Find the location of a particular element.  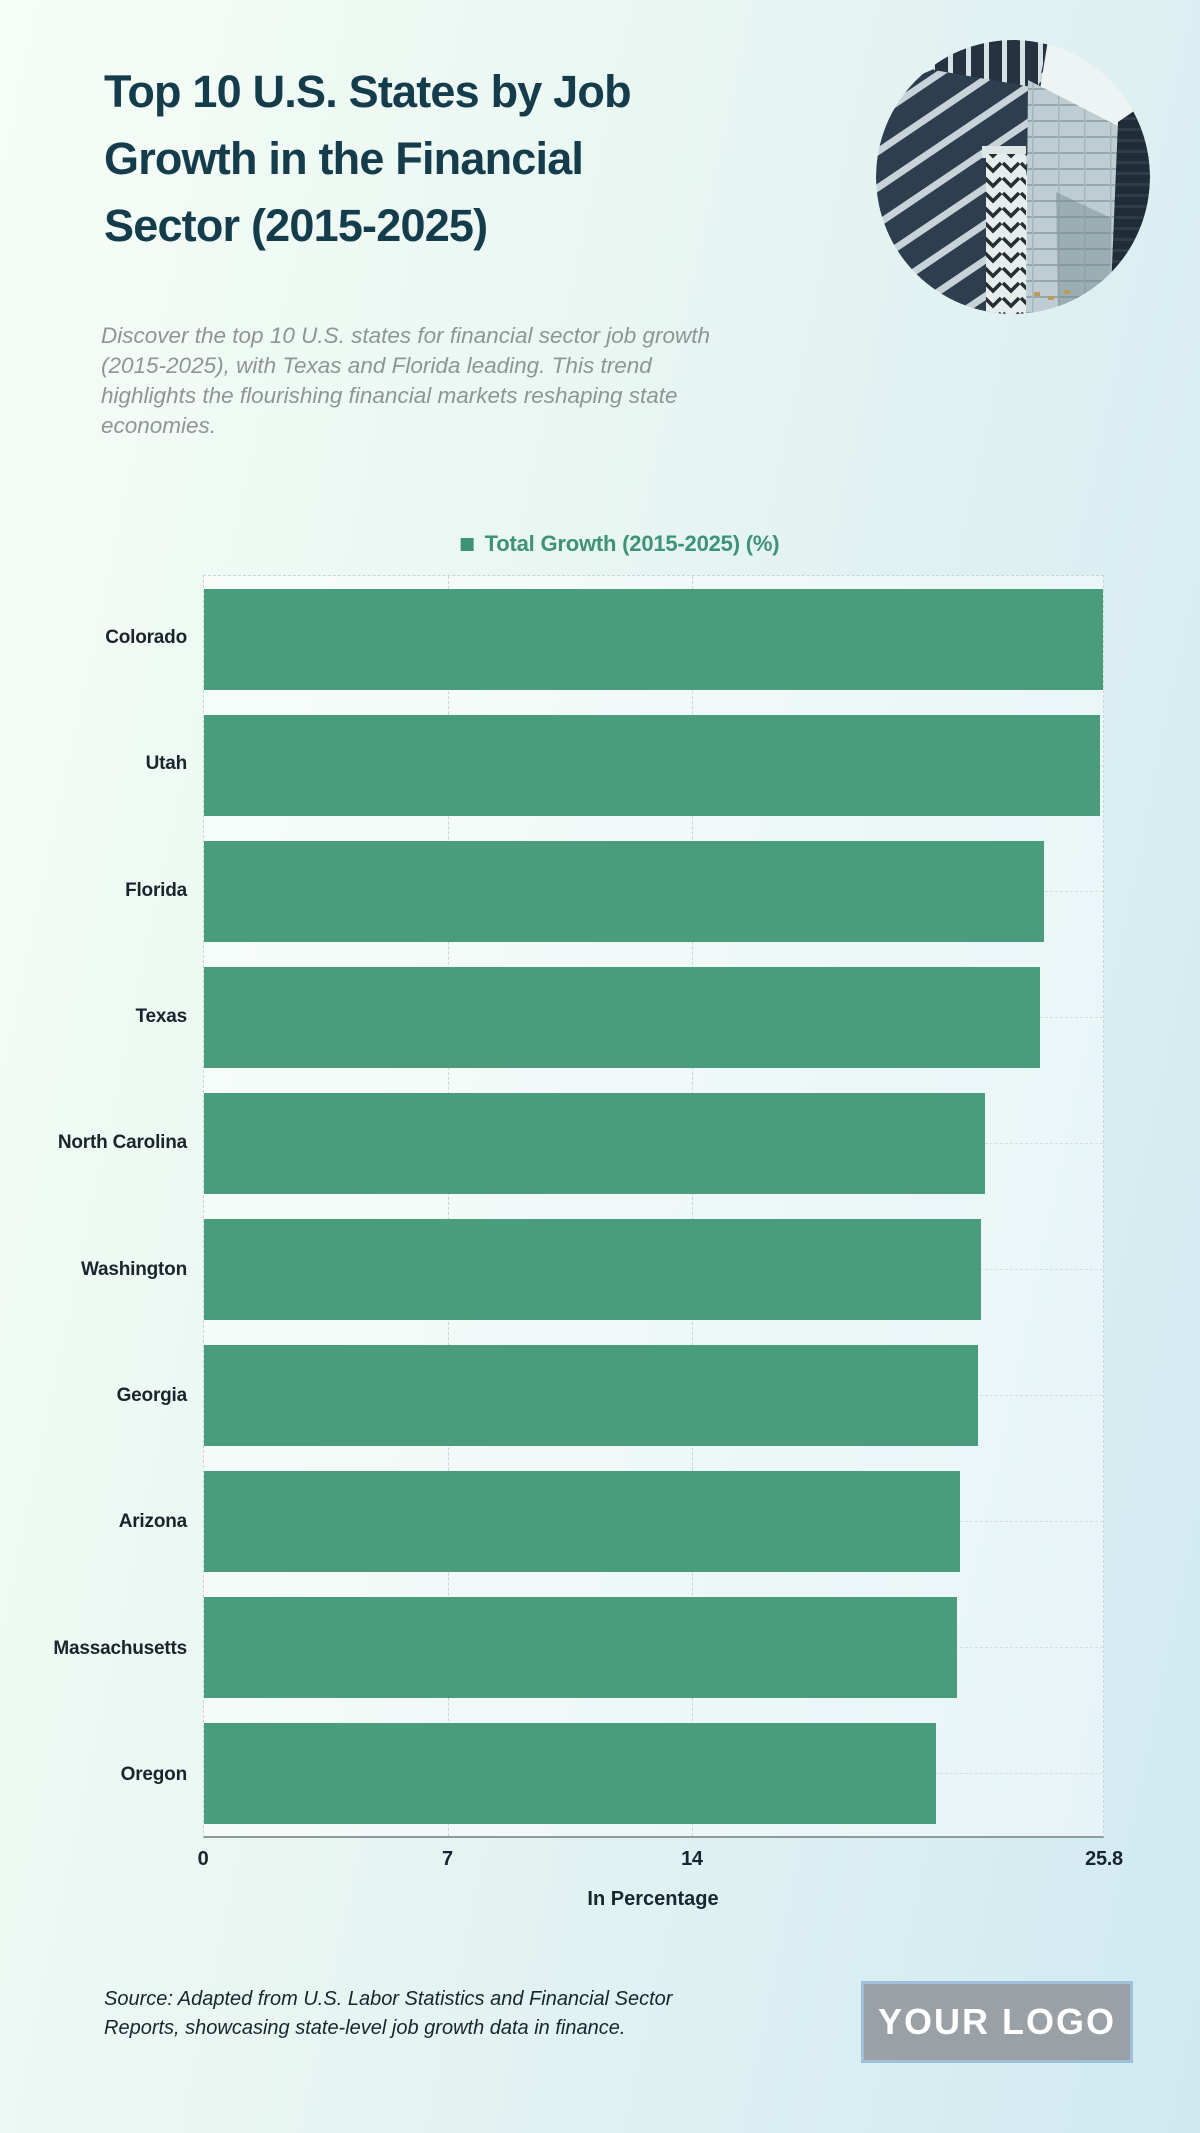

x-tick-0: 0 is located at coordinates (203, 1859).